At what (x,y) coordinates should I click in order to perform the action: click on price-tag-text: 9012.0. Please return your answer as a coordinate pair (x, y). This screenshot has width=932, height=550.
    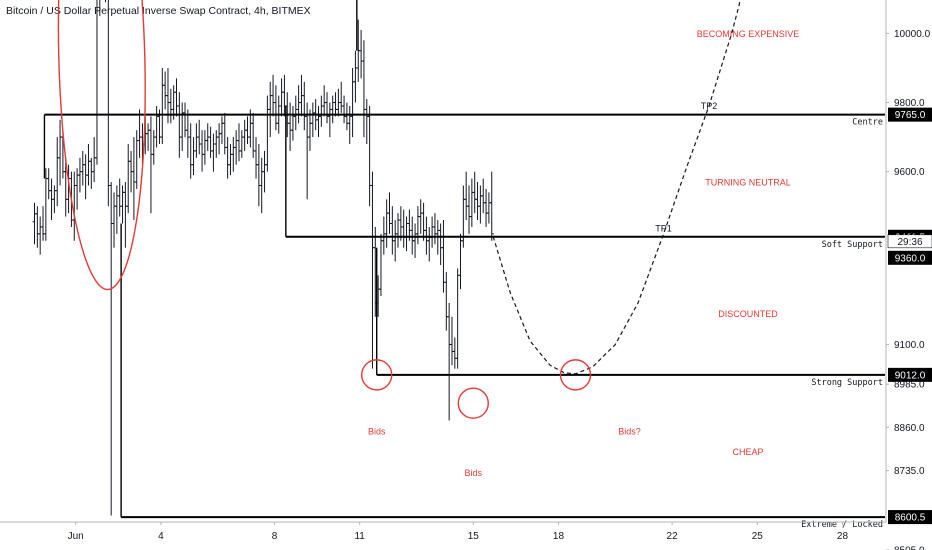
    Looking at the image, I should click on (910, 375).